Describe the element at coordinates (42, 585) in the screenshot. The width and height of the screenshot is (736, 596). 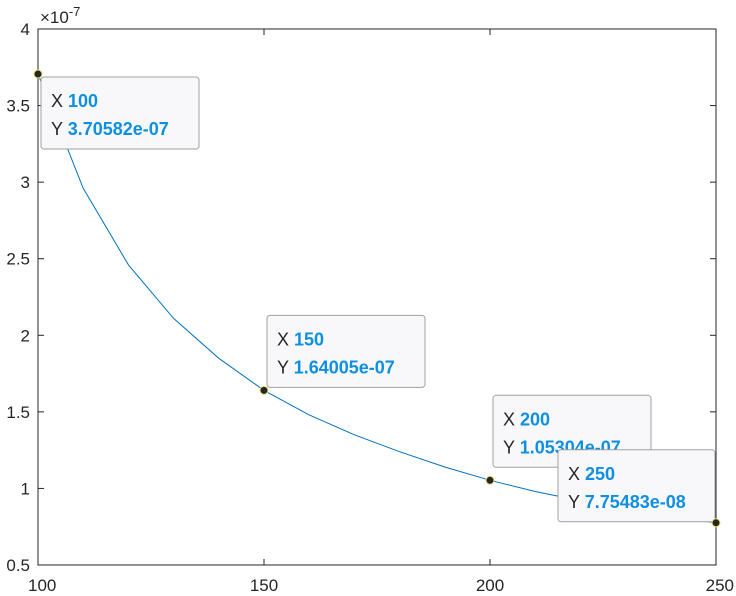
I see `x-tick-label: 100` at that location.